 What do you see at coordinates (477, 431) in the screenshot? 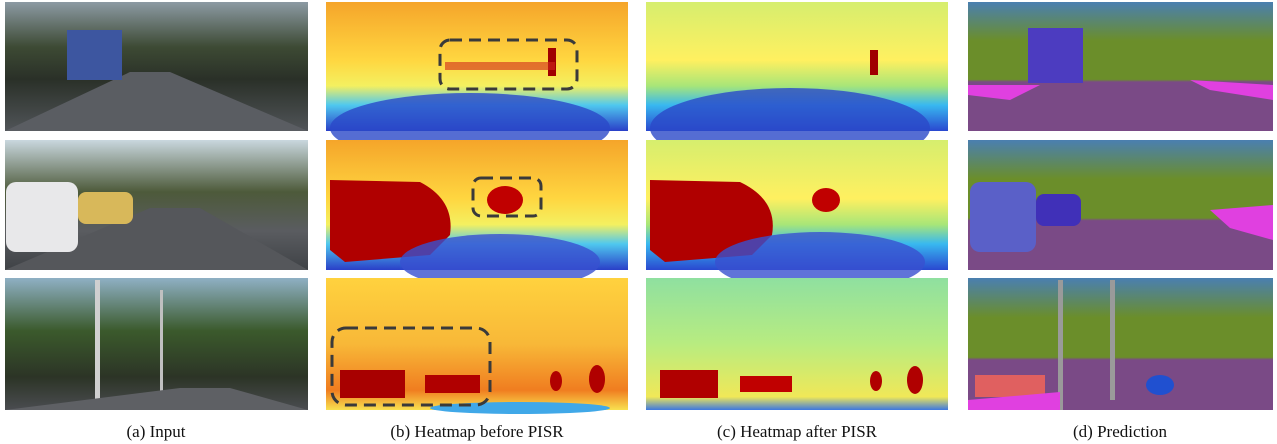
I see `caption: (b) Heatmap before PISR` at bounding box center [477, 431].